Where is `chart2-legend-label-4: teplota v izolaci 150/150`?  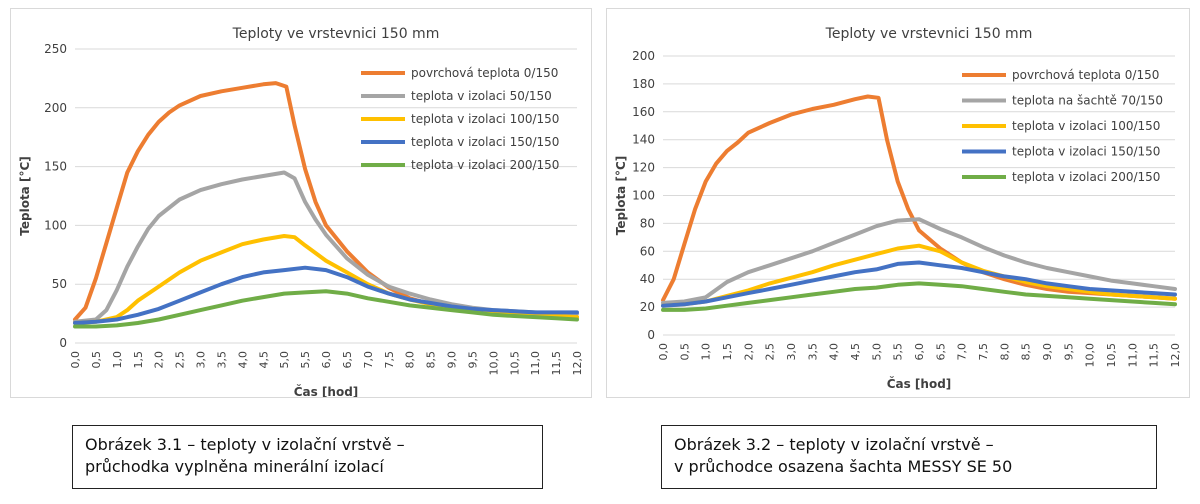 chart2-legend-label-4: teplota v izolaci 150/150 is located at coordinates (1086, 152).